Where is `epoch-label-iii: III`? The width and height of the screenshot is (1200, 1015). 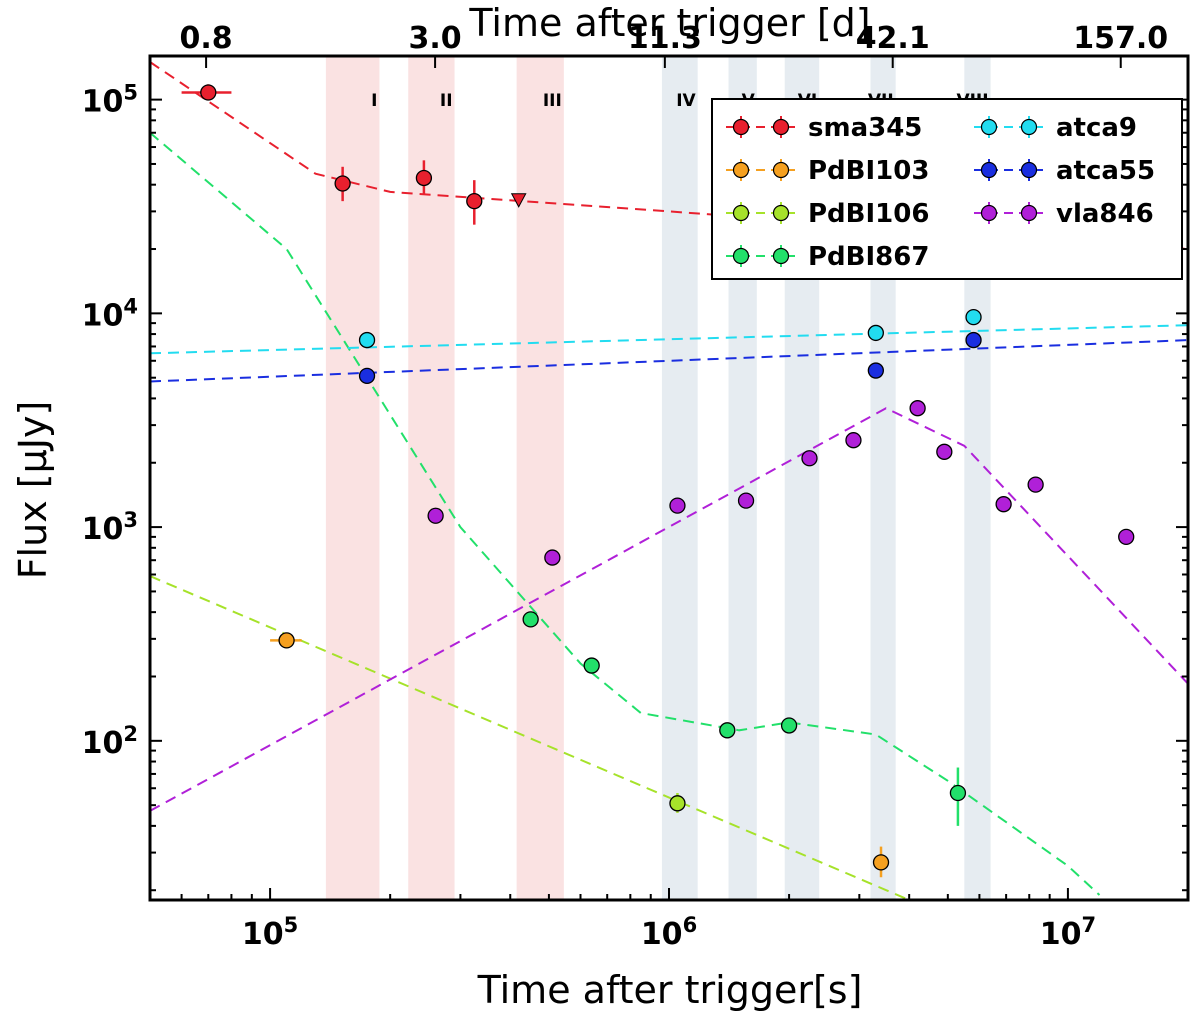 epoch-label-iii: III is located at coordinates (552, 101).